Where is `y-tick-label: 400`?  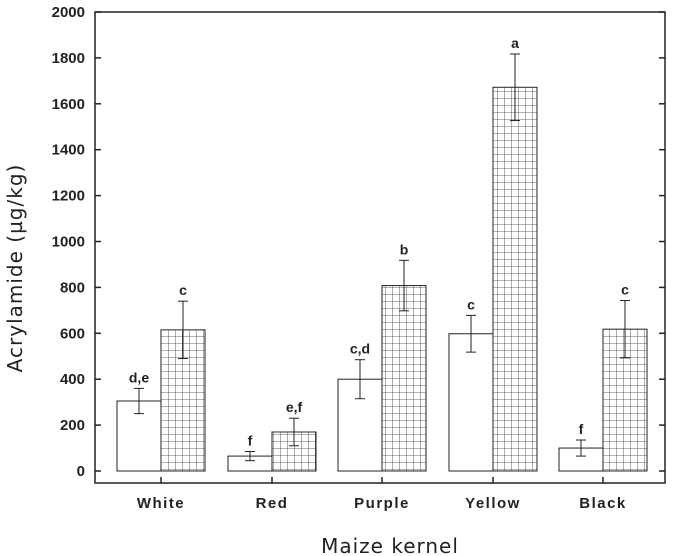
y-tick-label: 400 is located at coordinates (72, 379).